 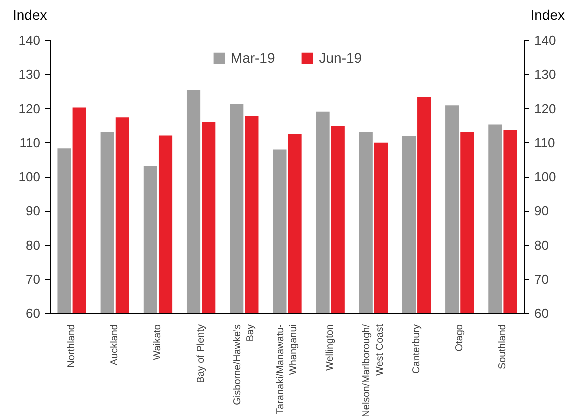 I want to click on y2-tick-label: 140, so click(x=545, y=40).